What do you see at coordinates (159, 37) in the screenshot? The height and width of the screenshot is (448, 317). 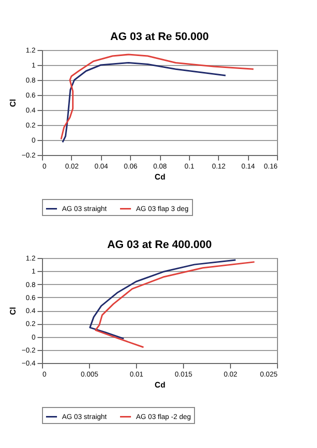 I see `chart-title: AG 03 at Re 50.000` at bounding box center [159, 37].